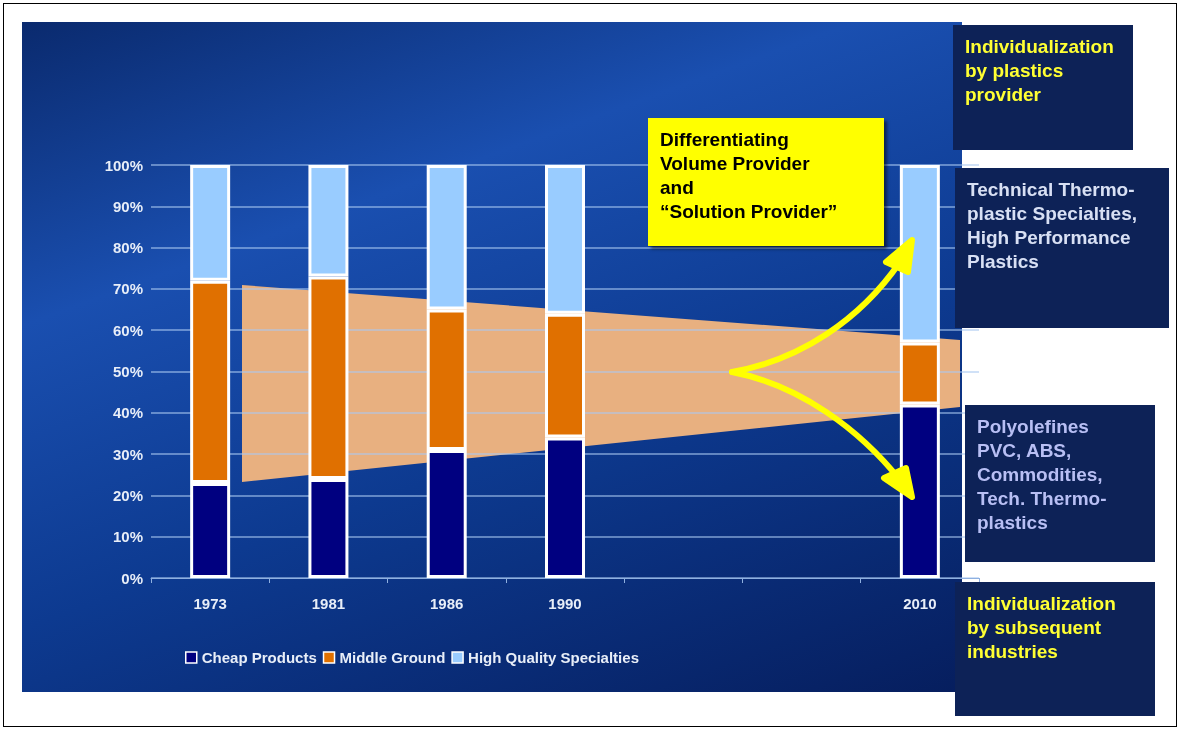  Describe the element at coordinates (1039, 71) in the screenshot. I see `text: Individualization by plastics provider` at that location.